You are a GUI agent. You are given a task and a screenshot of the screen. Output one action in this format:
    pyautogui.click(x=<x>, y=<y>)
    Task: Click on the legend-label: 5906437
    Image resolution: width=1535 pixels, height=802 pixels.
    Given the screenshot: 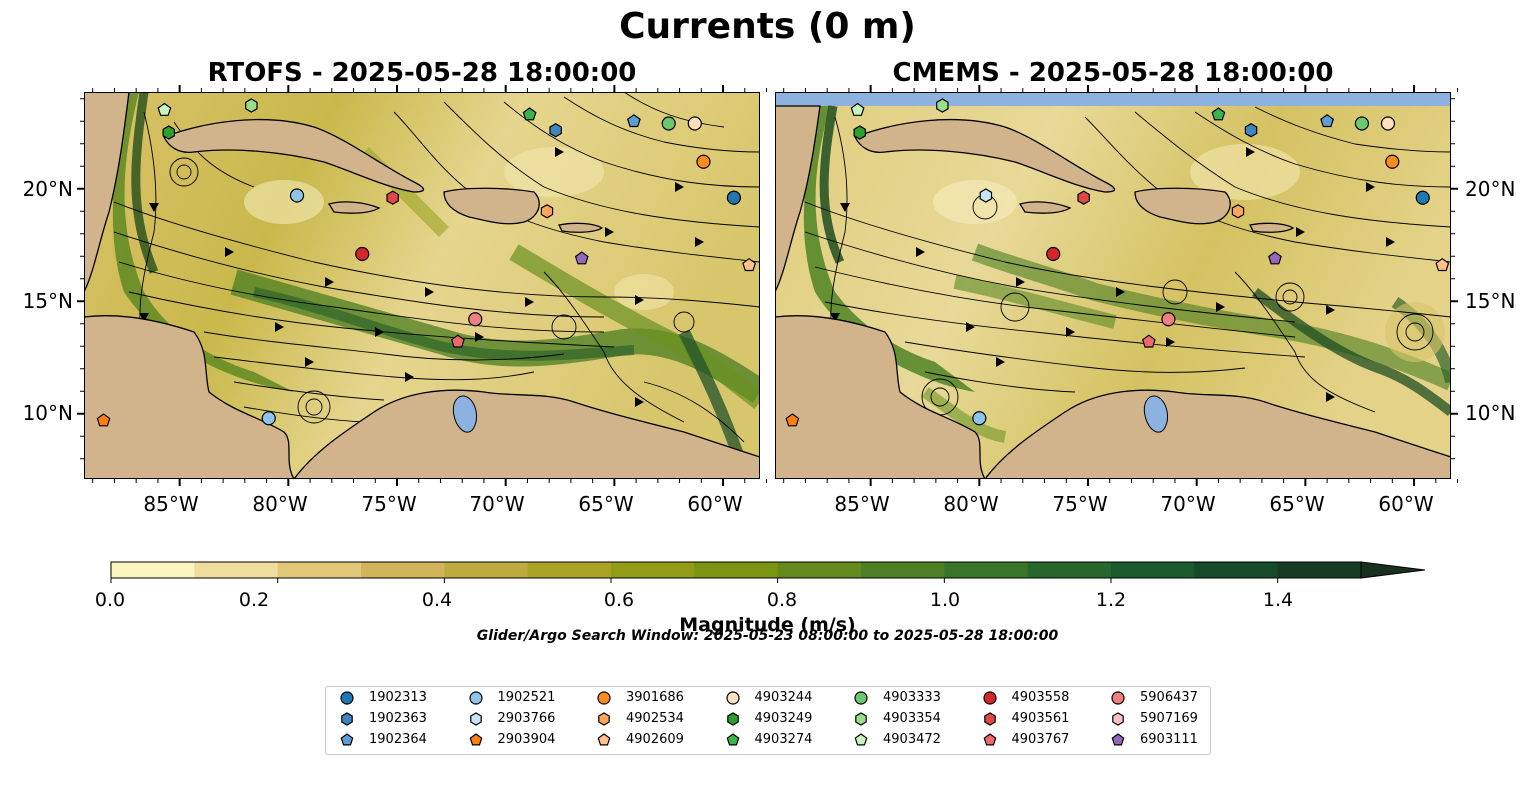 What is the action you would take?
    pyautogui.click(x=1169, y=697)
    